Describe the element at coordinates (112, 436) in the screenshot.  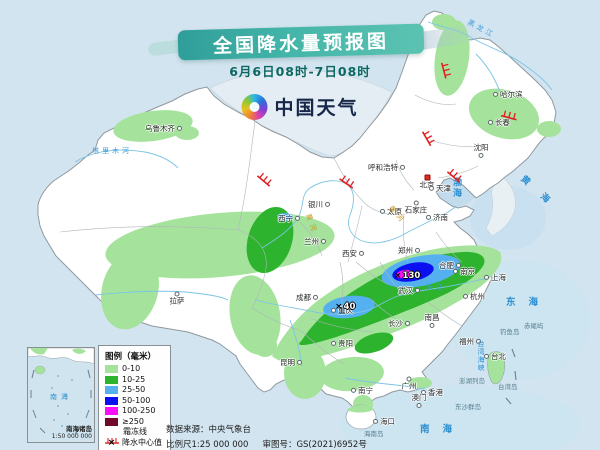
I see `frost-line-legend-icon` at that location.